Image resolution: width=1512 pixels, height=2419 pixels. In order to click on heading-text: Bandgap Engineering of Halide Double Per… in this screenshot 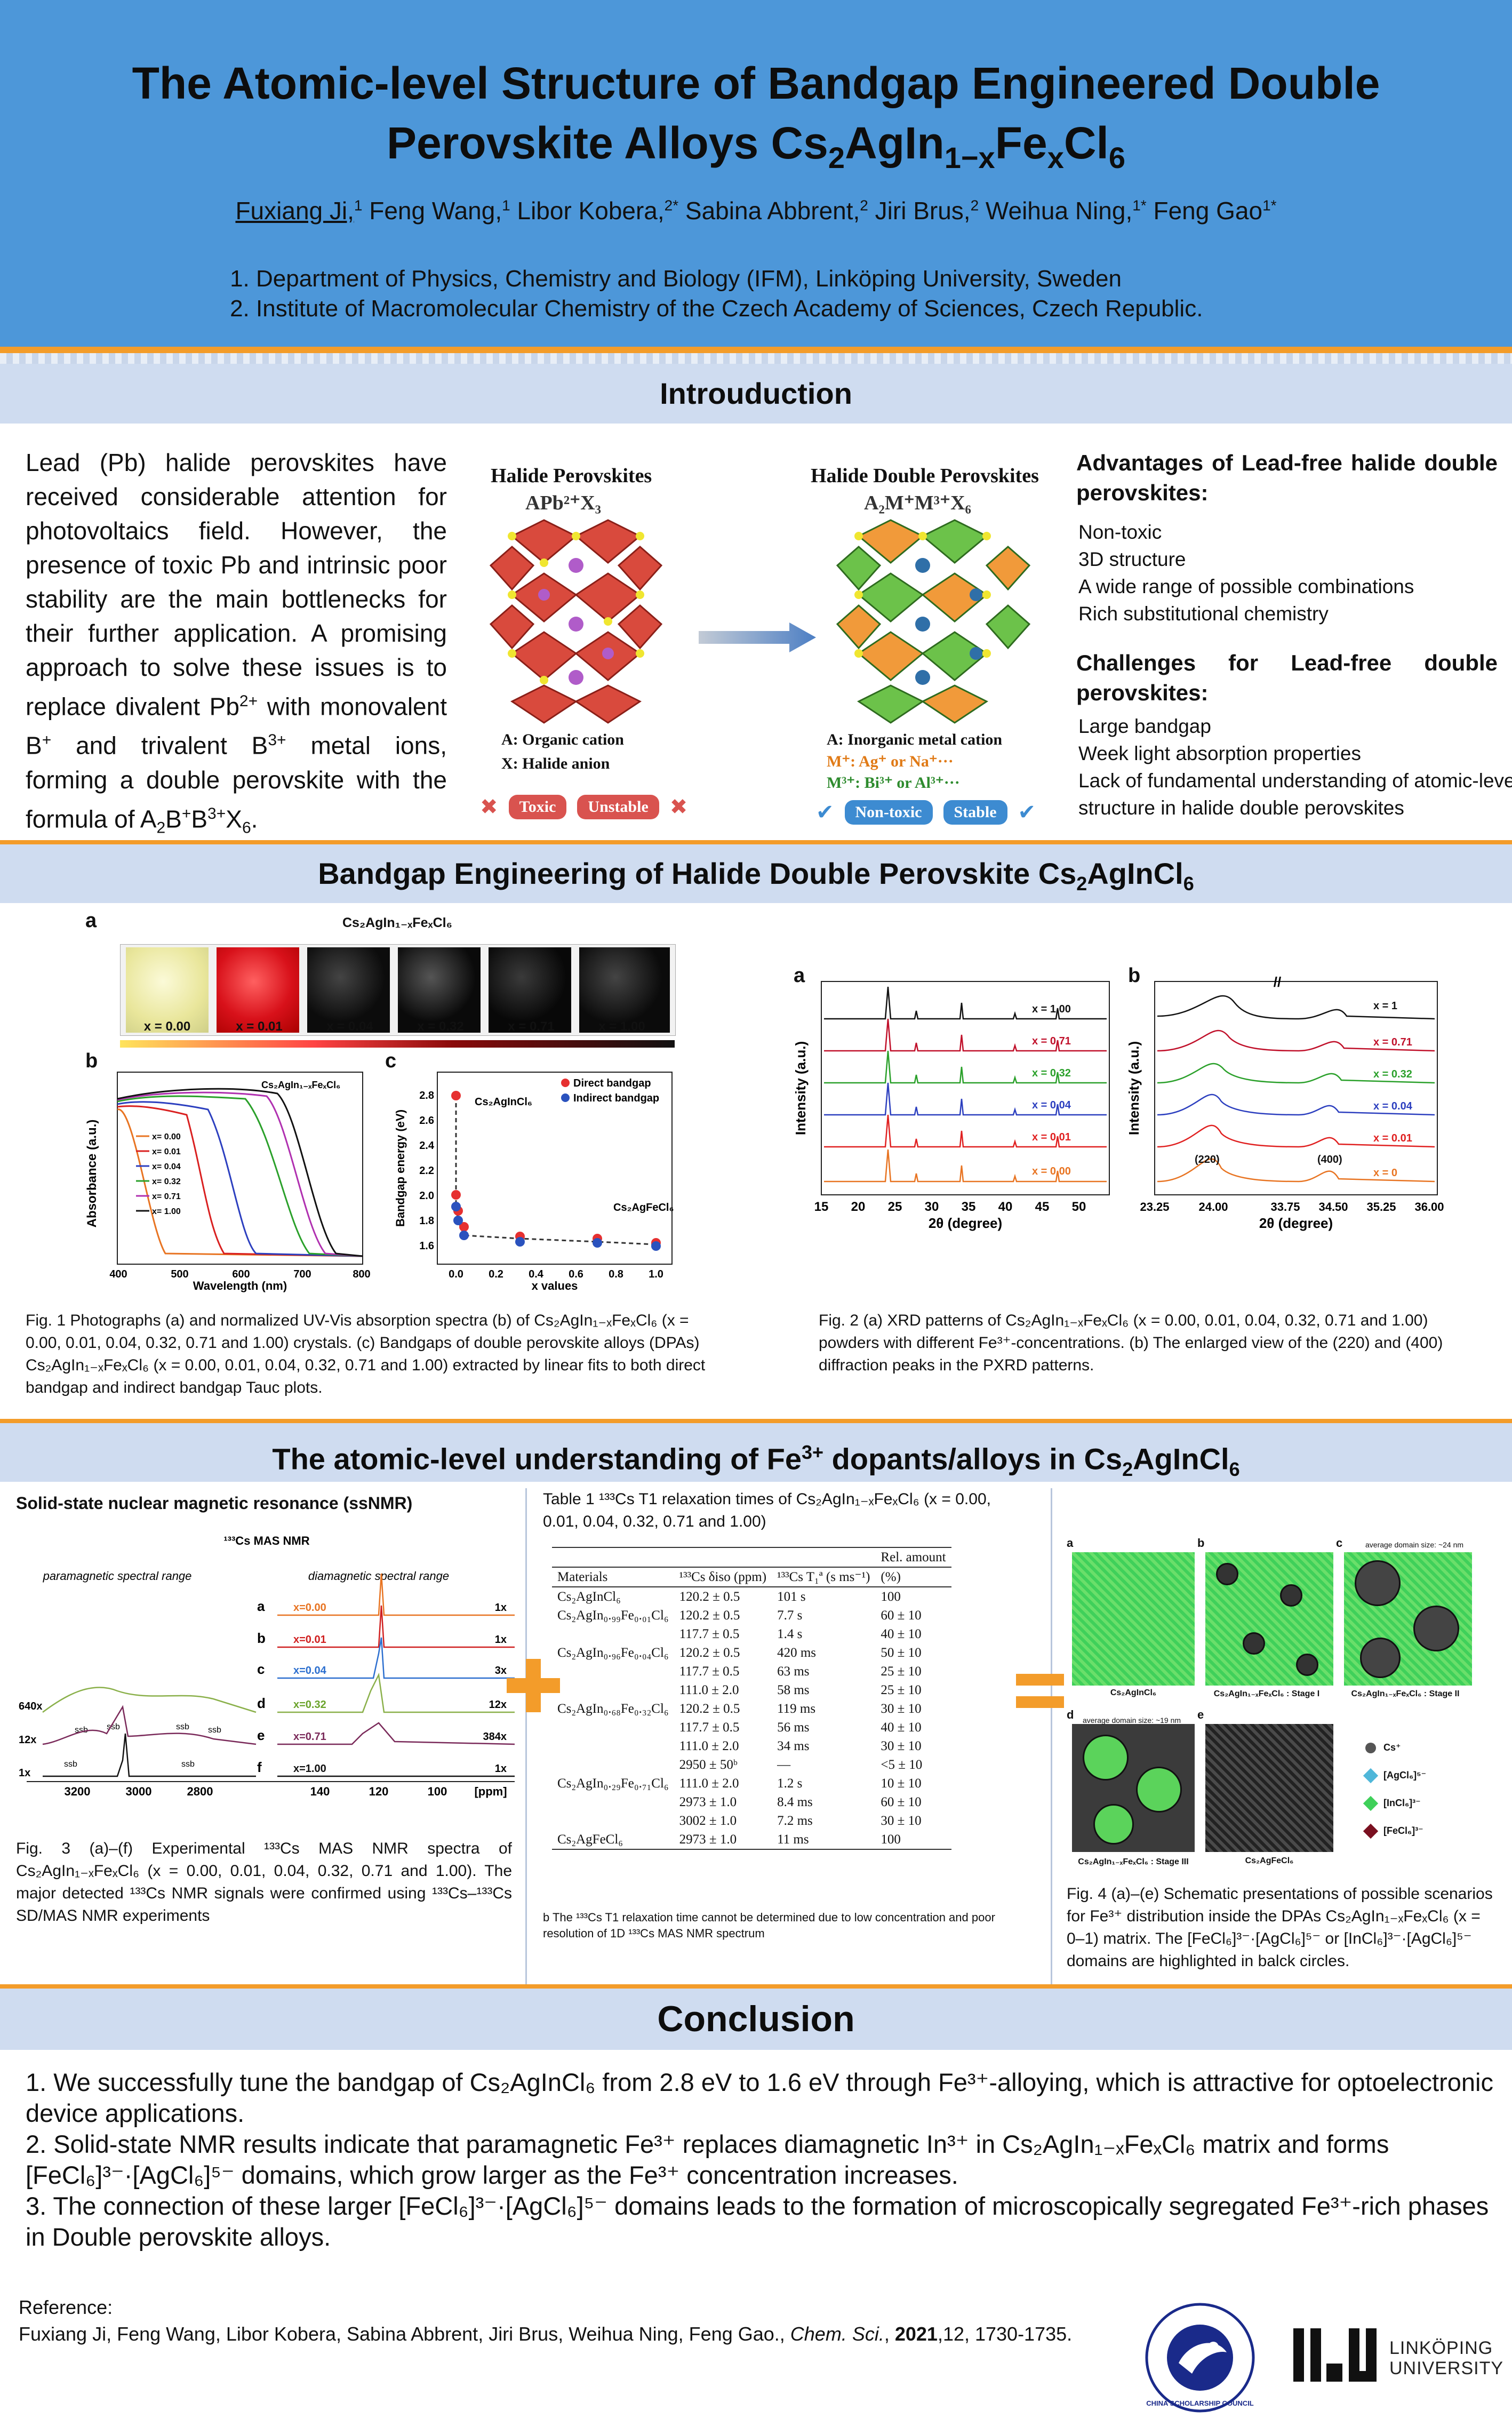, I will do `click(697, 873)`.